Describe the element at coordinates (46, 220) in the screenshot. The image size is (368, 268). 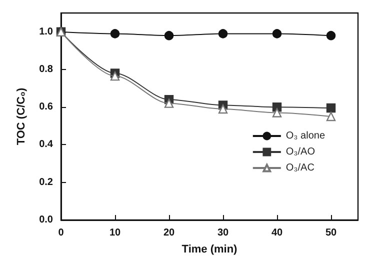
I see `y-tick-label: 0.0` at that location.